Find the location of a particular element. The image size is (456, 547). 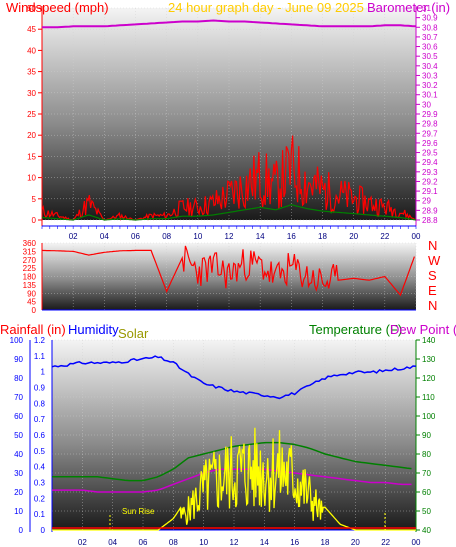

baro-tick-label: 29.8 is located at coordinates (430, 124).